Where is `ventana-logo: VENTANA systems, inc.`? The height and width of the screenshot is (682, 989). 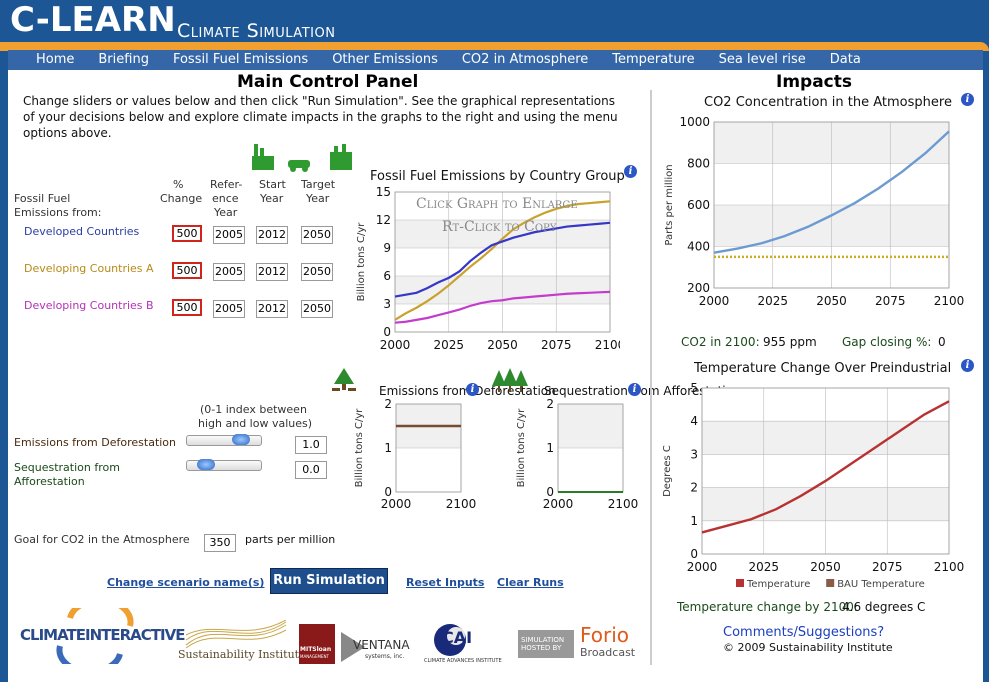
ventana-logo: VENTANA systems, inc. is located at coordinates (380, 648).